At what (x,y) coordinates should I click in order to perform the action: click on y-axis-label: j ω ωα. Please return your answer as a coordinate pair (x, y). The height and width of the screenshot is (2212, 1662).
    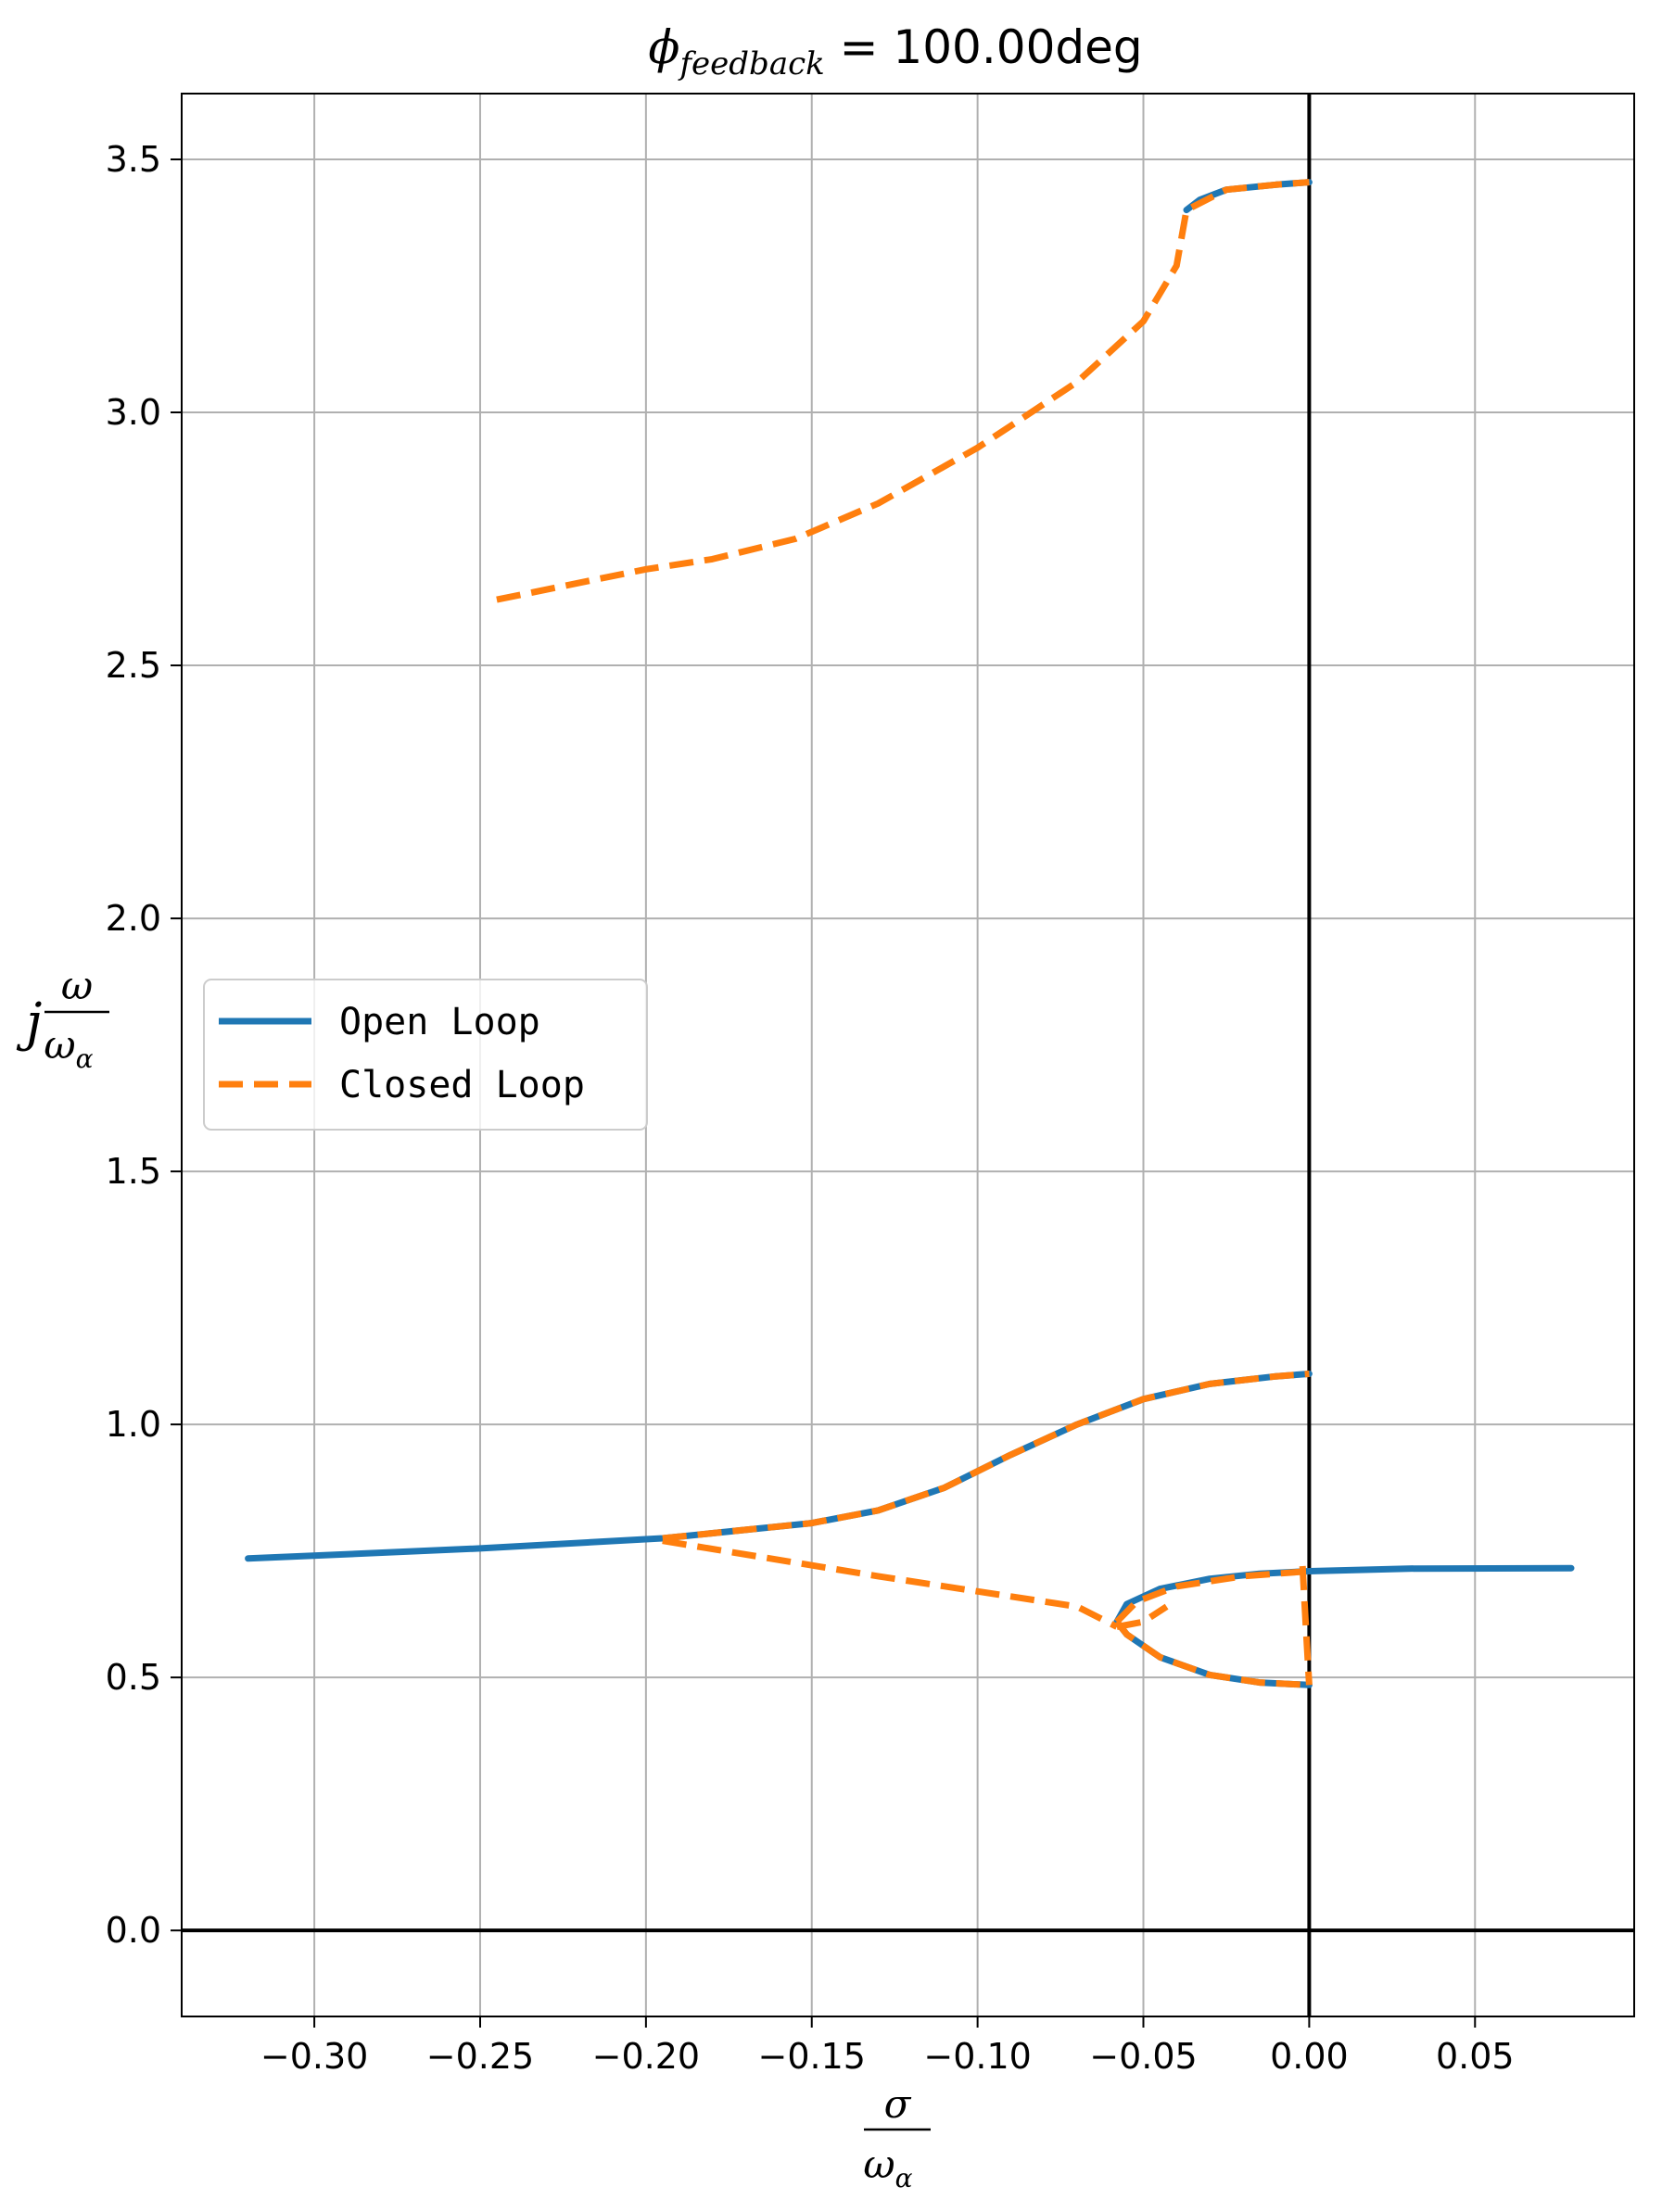
    Looking at the image, I should click on (62, 1018).